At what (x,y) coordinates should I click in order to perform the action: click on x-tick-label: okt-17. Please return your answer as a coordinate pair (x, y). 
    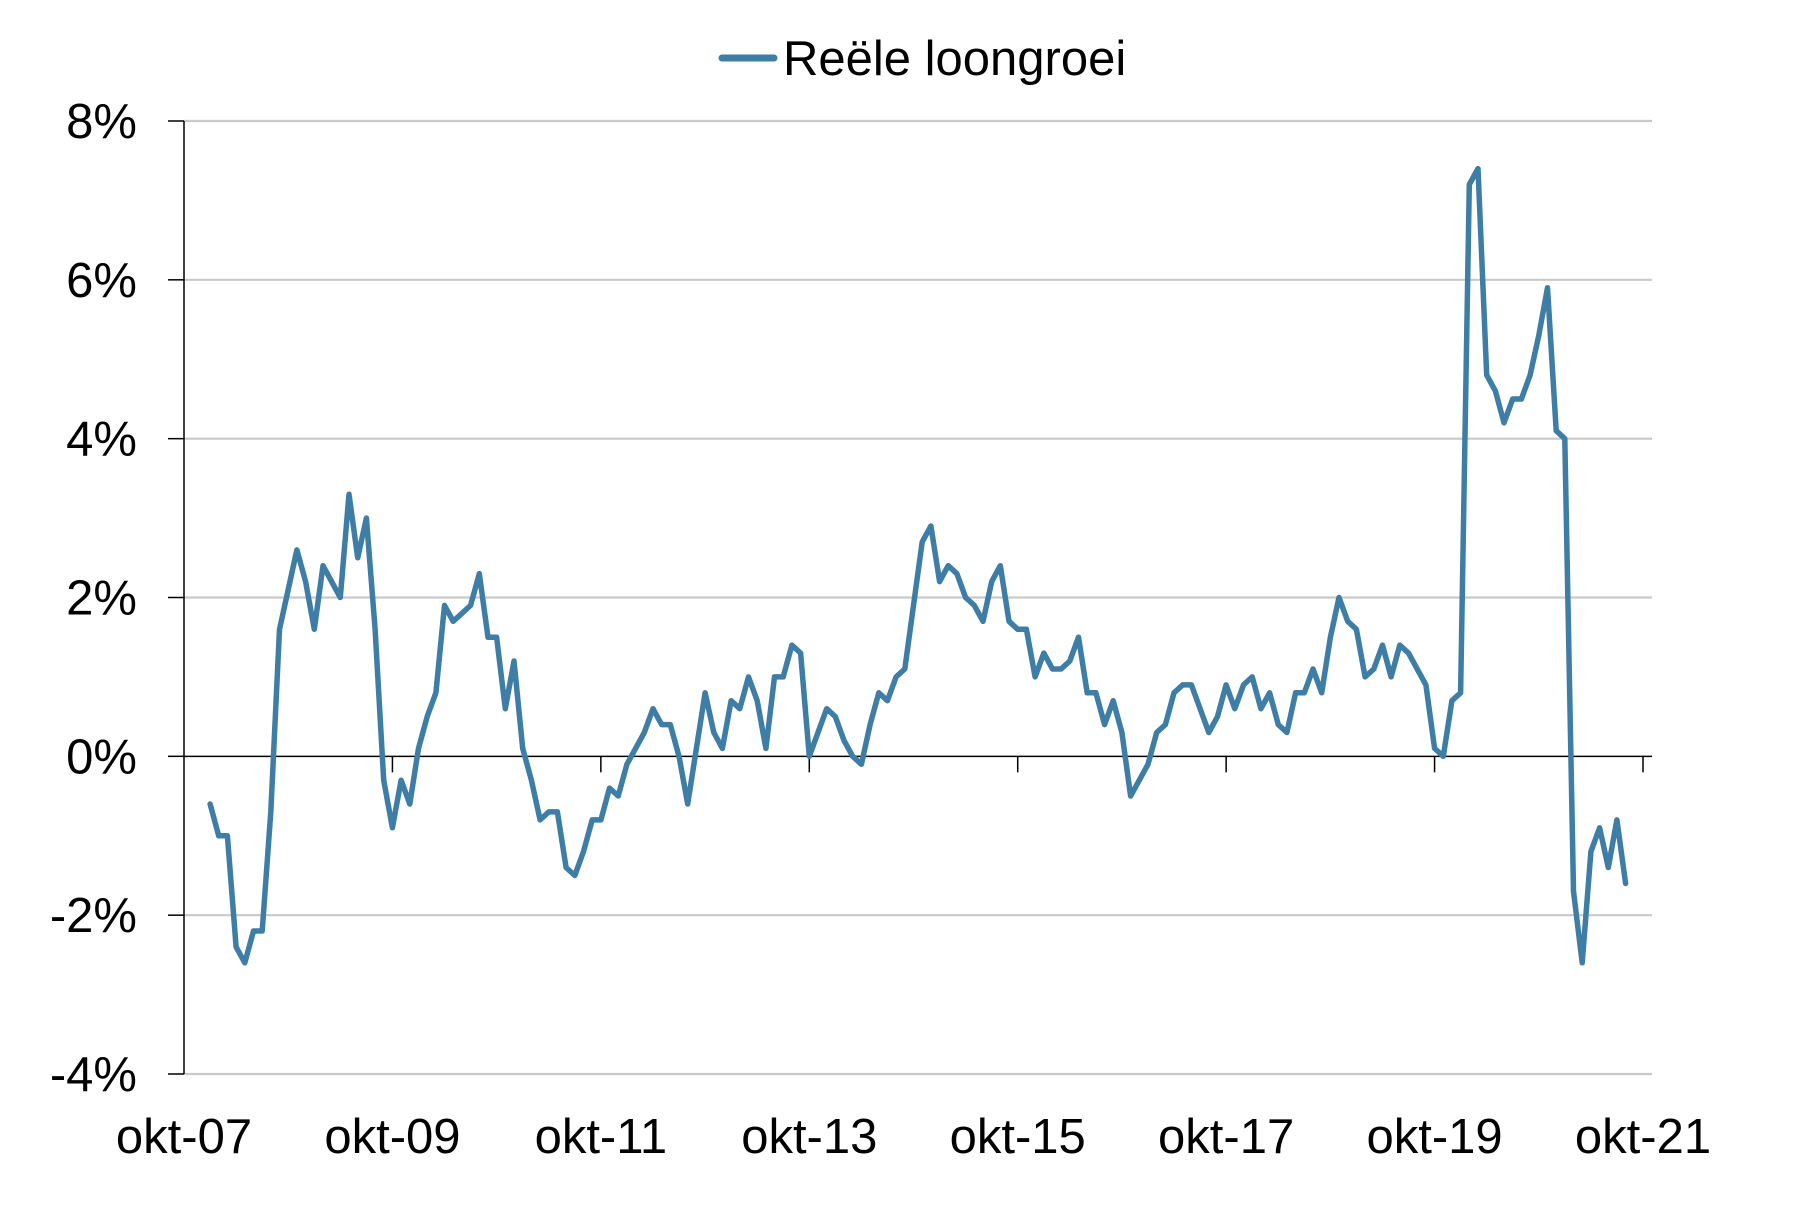
    Looking at the image, I should click on (1226, 1137).